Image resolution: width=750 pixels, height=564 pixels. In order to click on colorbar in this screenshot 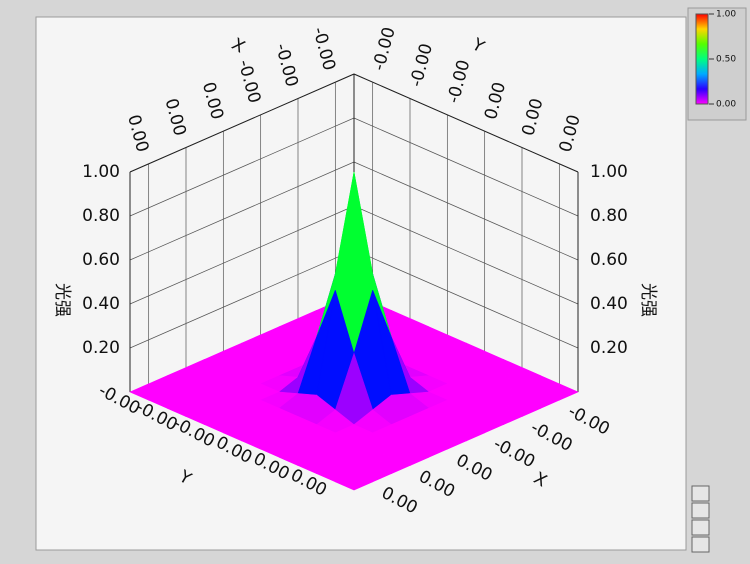, I will do `click(702, 59)`.